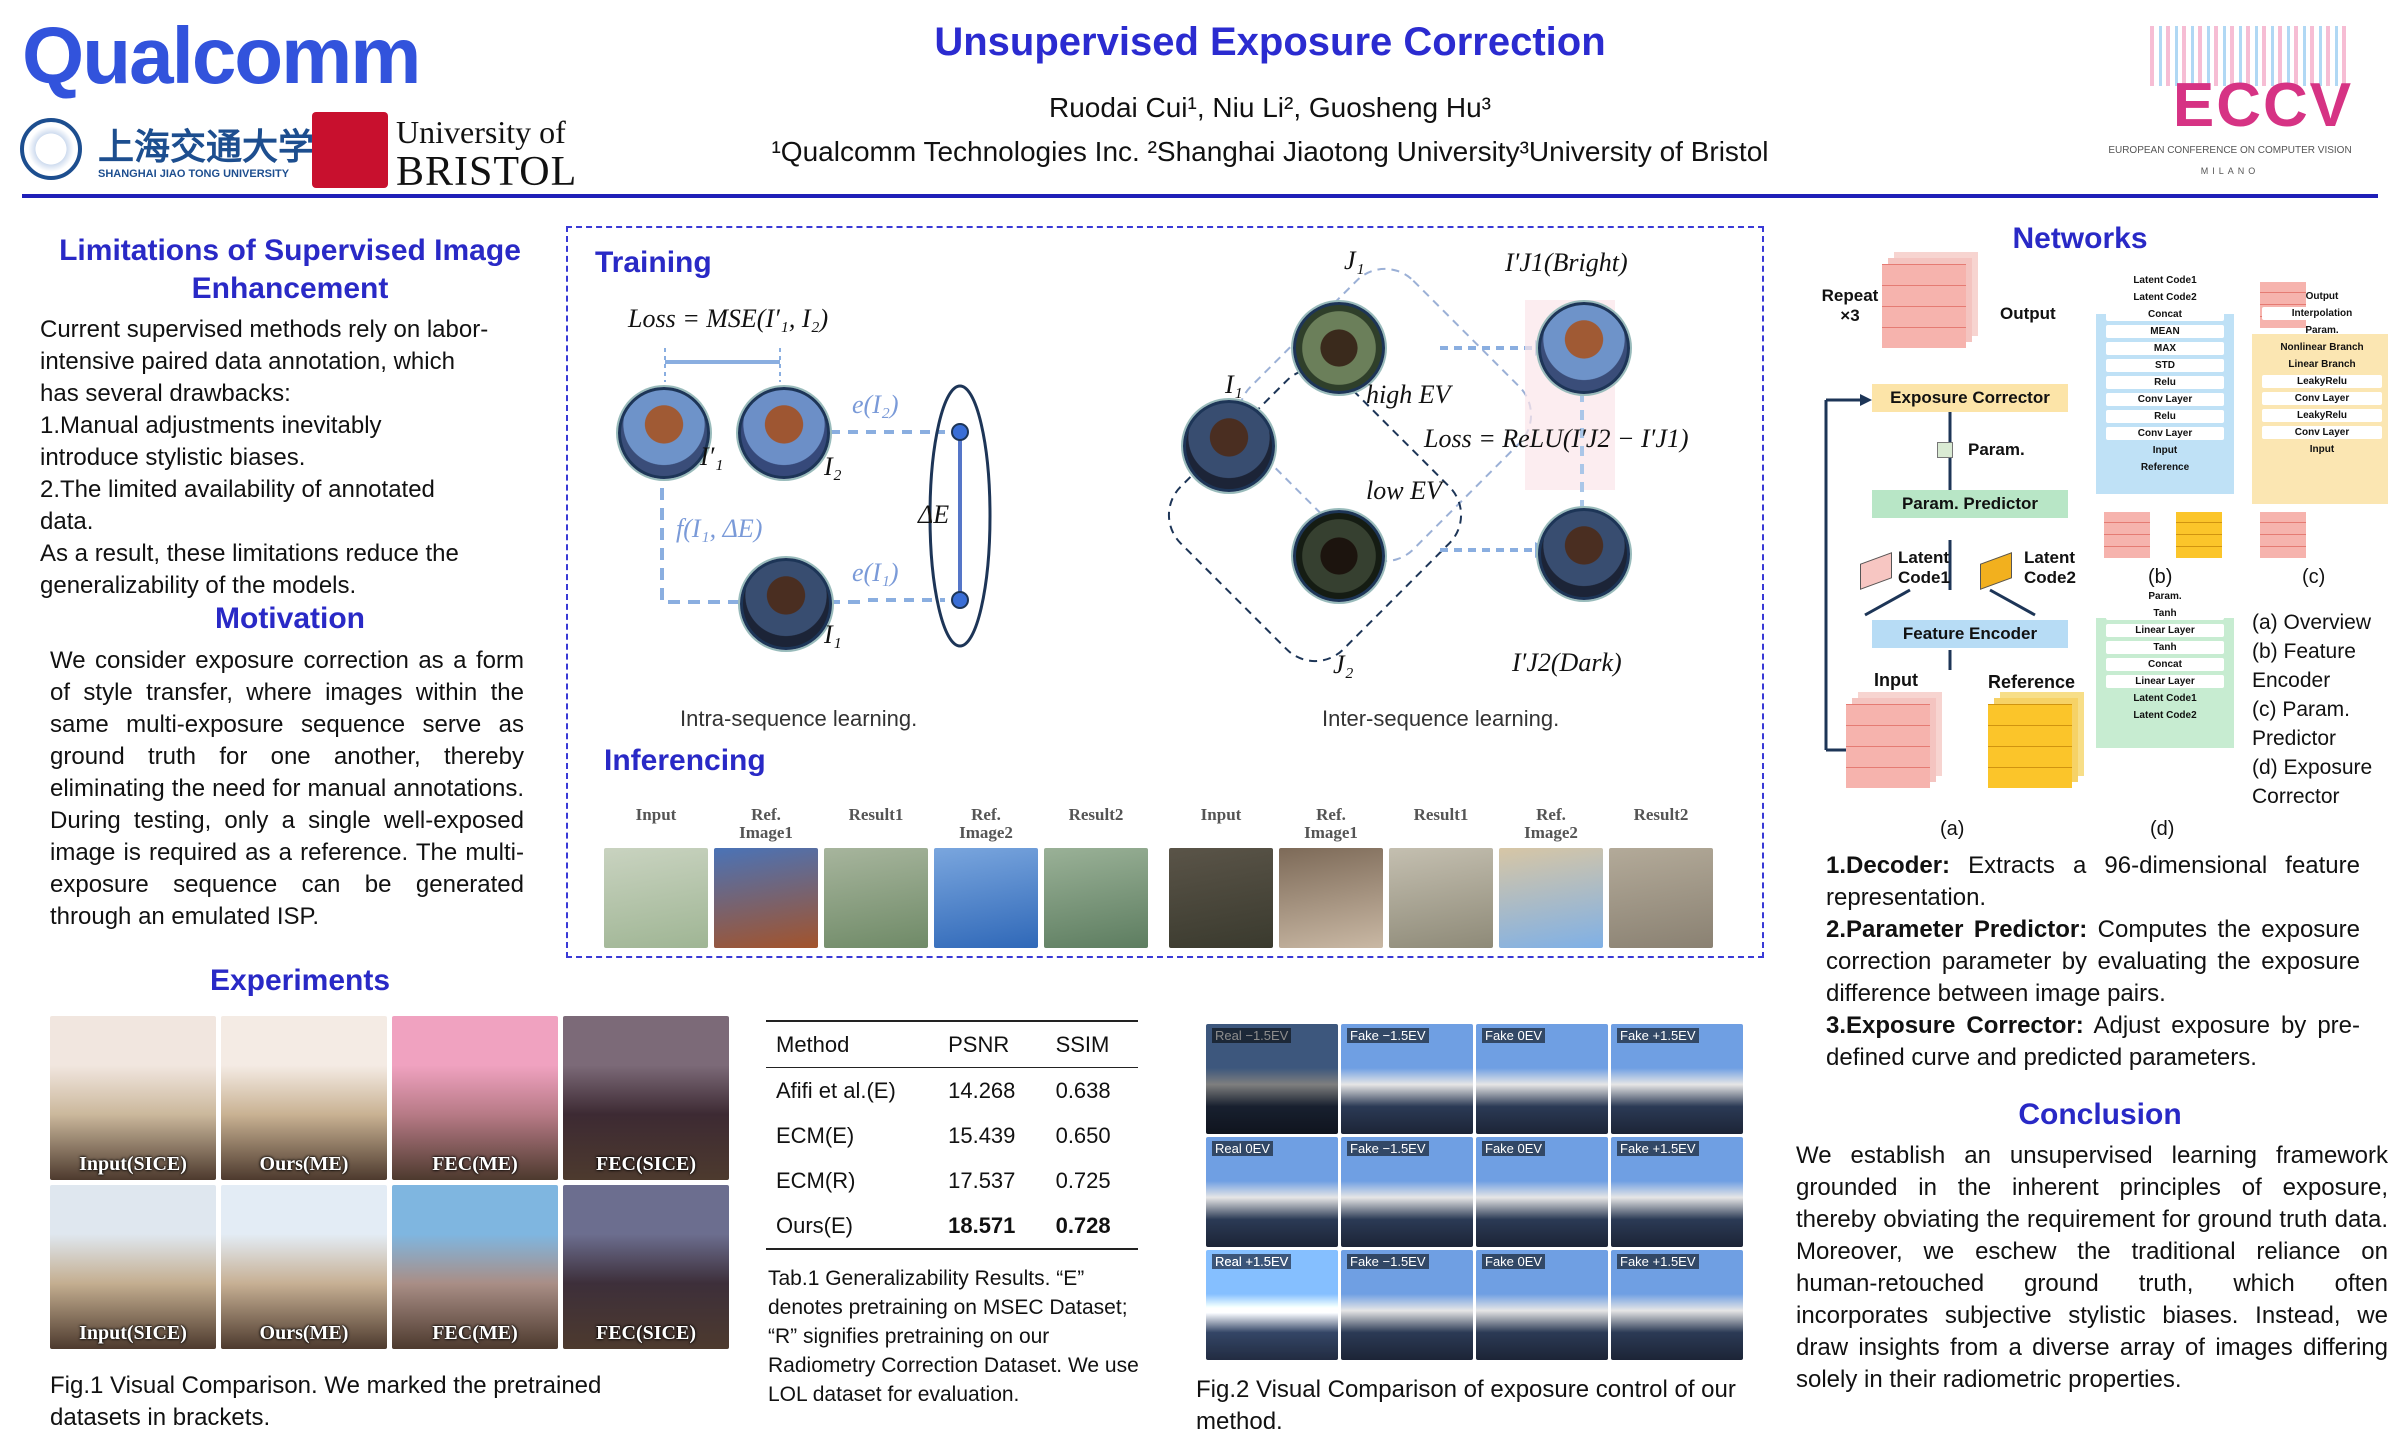 The width and height of the screenshot is (2400, 1440). What do you see at coordinates (815, 1135) in the screenshot?
I see `table-cell: ECM(E)` at bounding box center [815, 1135].